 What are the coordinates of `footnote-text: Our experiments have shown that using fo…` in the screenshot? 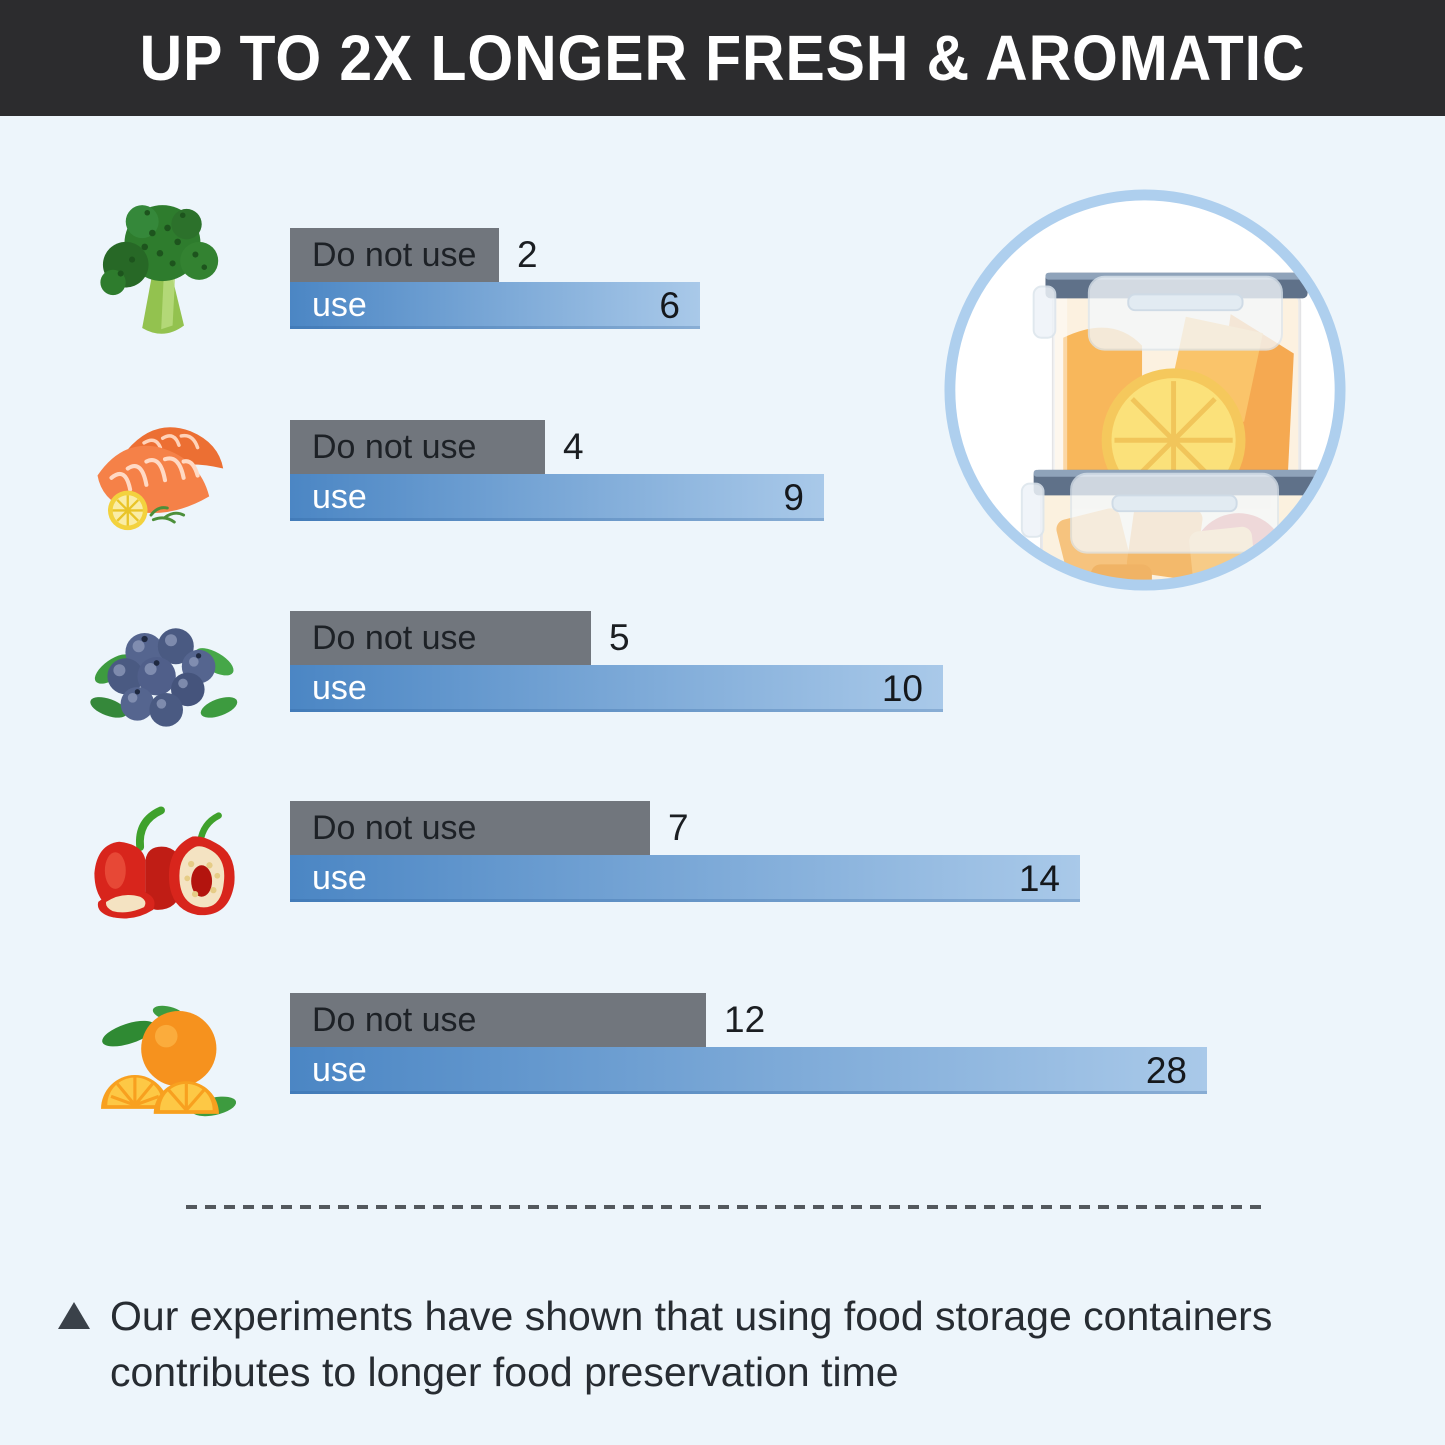 It's located at (691, 1344).